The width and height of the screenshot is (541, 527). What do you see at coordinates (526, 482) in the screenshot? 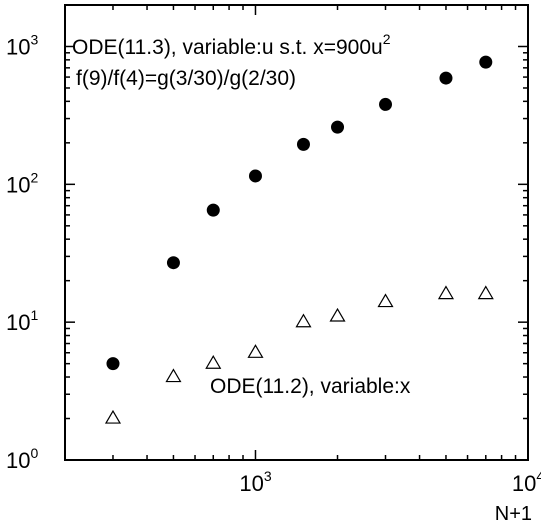
I see `x-tick-label: 10⁴` at bounding box center [526, 482].